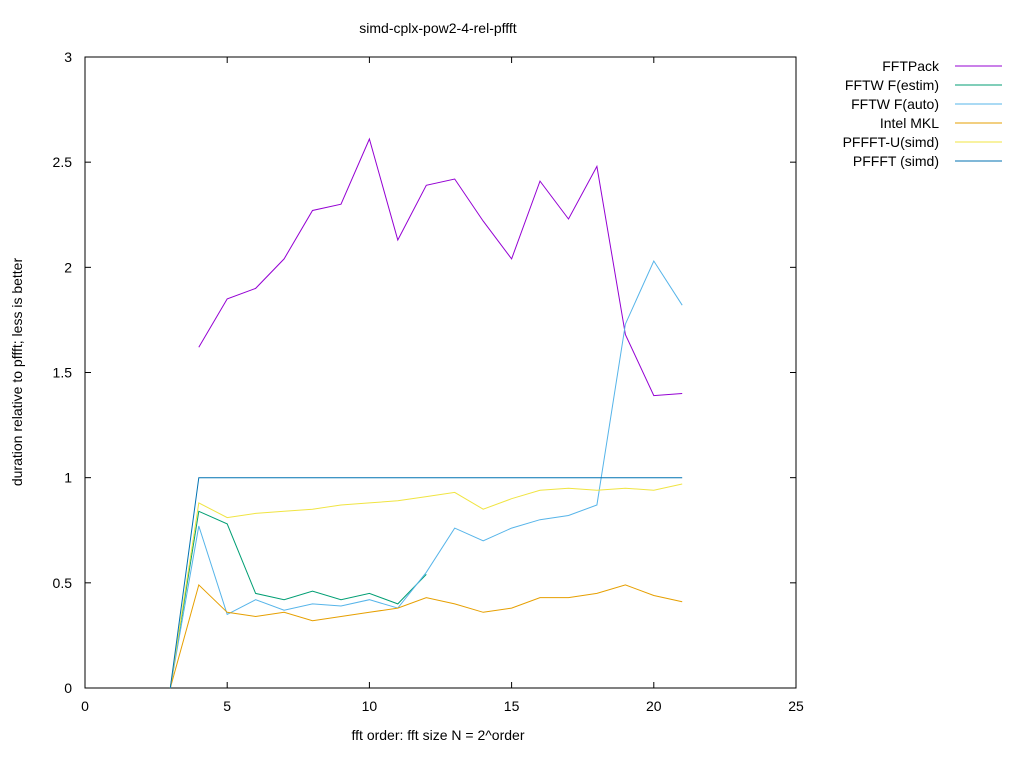 The width and height of the screenshot is (1024, 768). I want to click on series-line-pffft-u-simd, so click(426, 586).